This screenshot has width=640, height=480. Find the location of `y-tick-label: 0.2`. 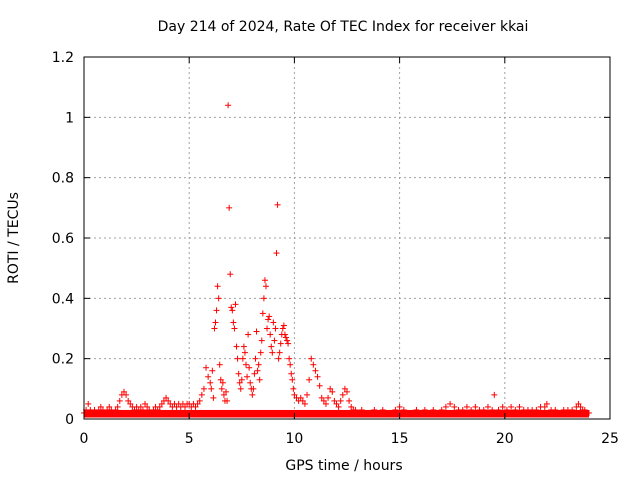

y-tick-label: 0.2 is located at coordinates (63, 360).